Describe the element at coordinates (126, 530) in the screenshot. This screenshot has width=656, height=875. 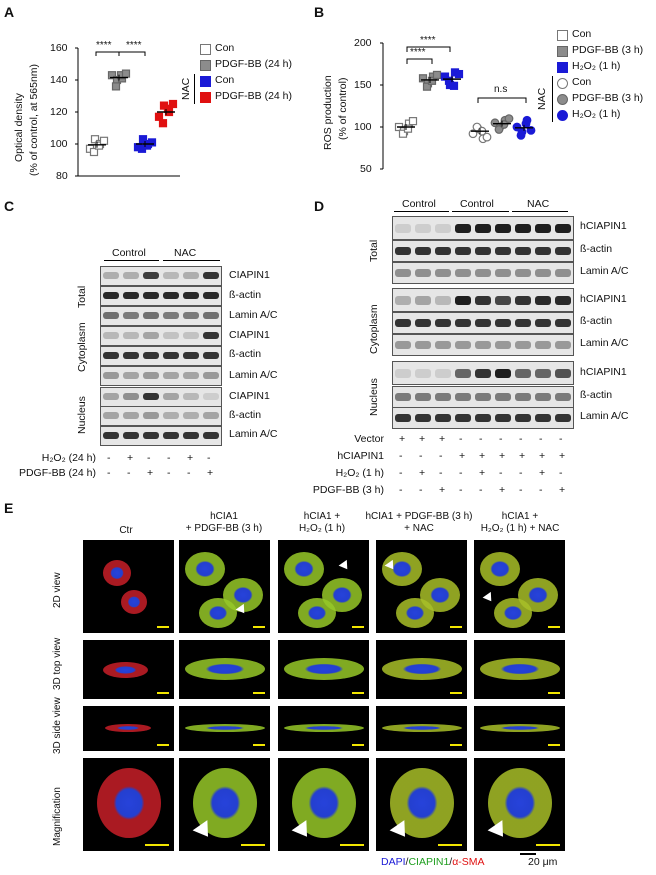
I see `panel-e-col-header: Ctr` at that location.